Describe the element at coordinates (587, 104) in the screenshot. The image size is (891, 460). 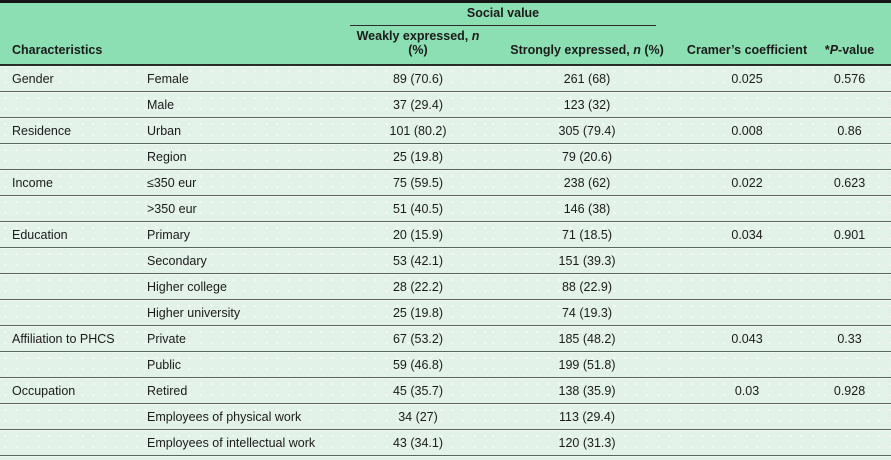
I see `cell-strongly: 123 (32)` at that location.